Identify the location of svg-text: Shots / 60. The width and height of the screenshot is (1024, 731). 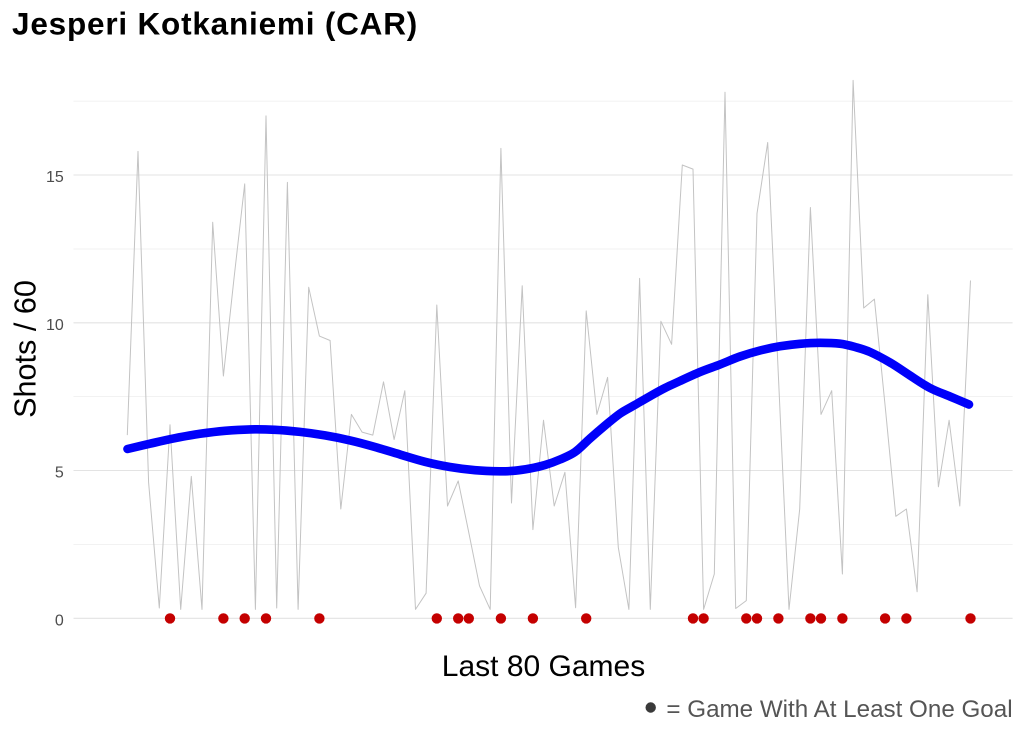
(26, 349).